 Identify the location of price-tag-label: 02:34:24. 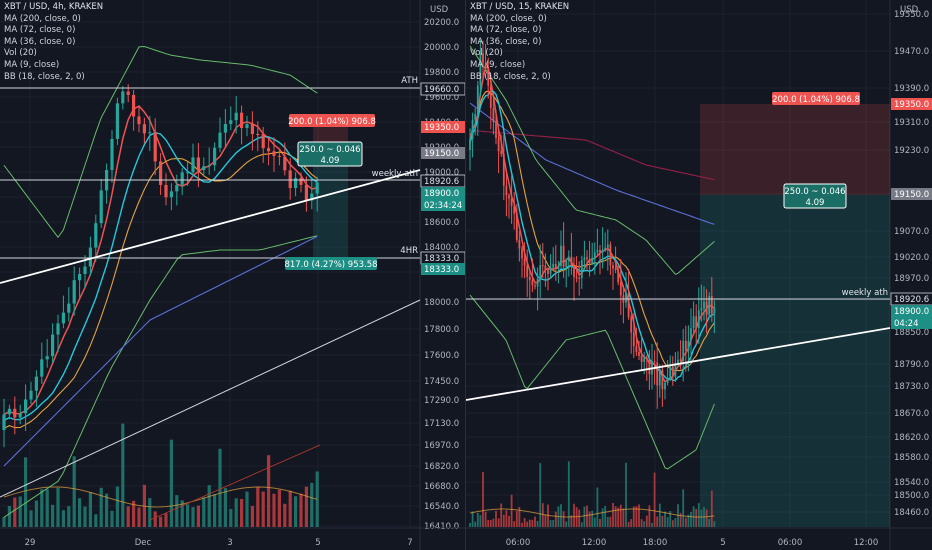
(443, 206).